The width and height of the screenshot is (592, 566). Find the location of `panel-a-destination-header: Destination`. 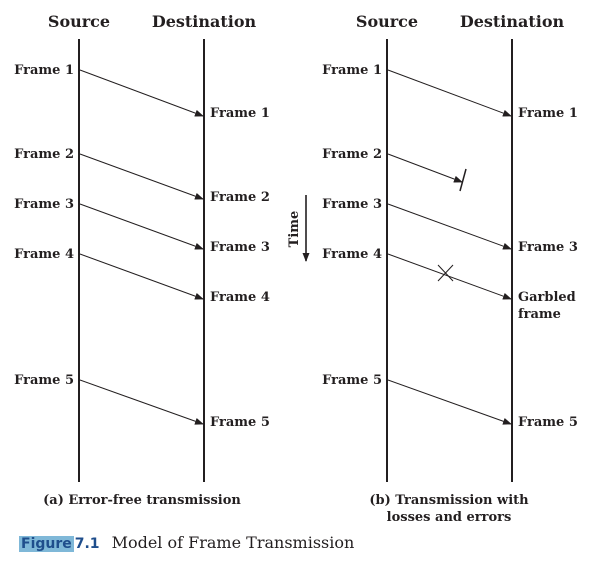

panel-a-destination-header: Destination is located at coordinates (204, 21).